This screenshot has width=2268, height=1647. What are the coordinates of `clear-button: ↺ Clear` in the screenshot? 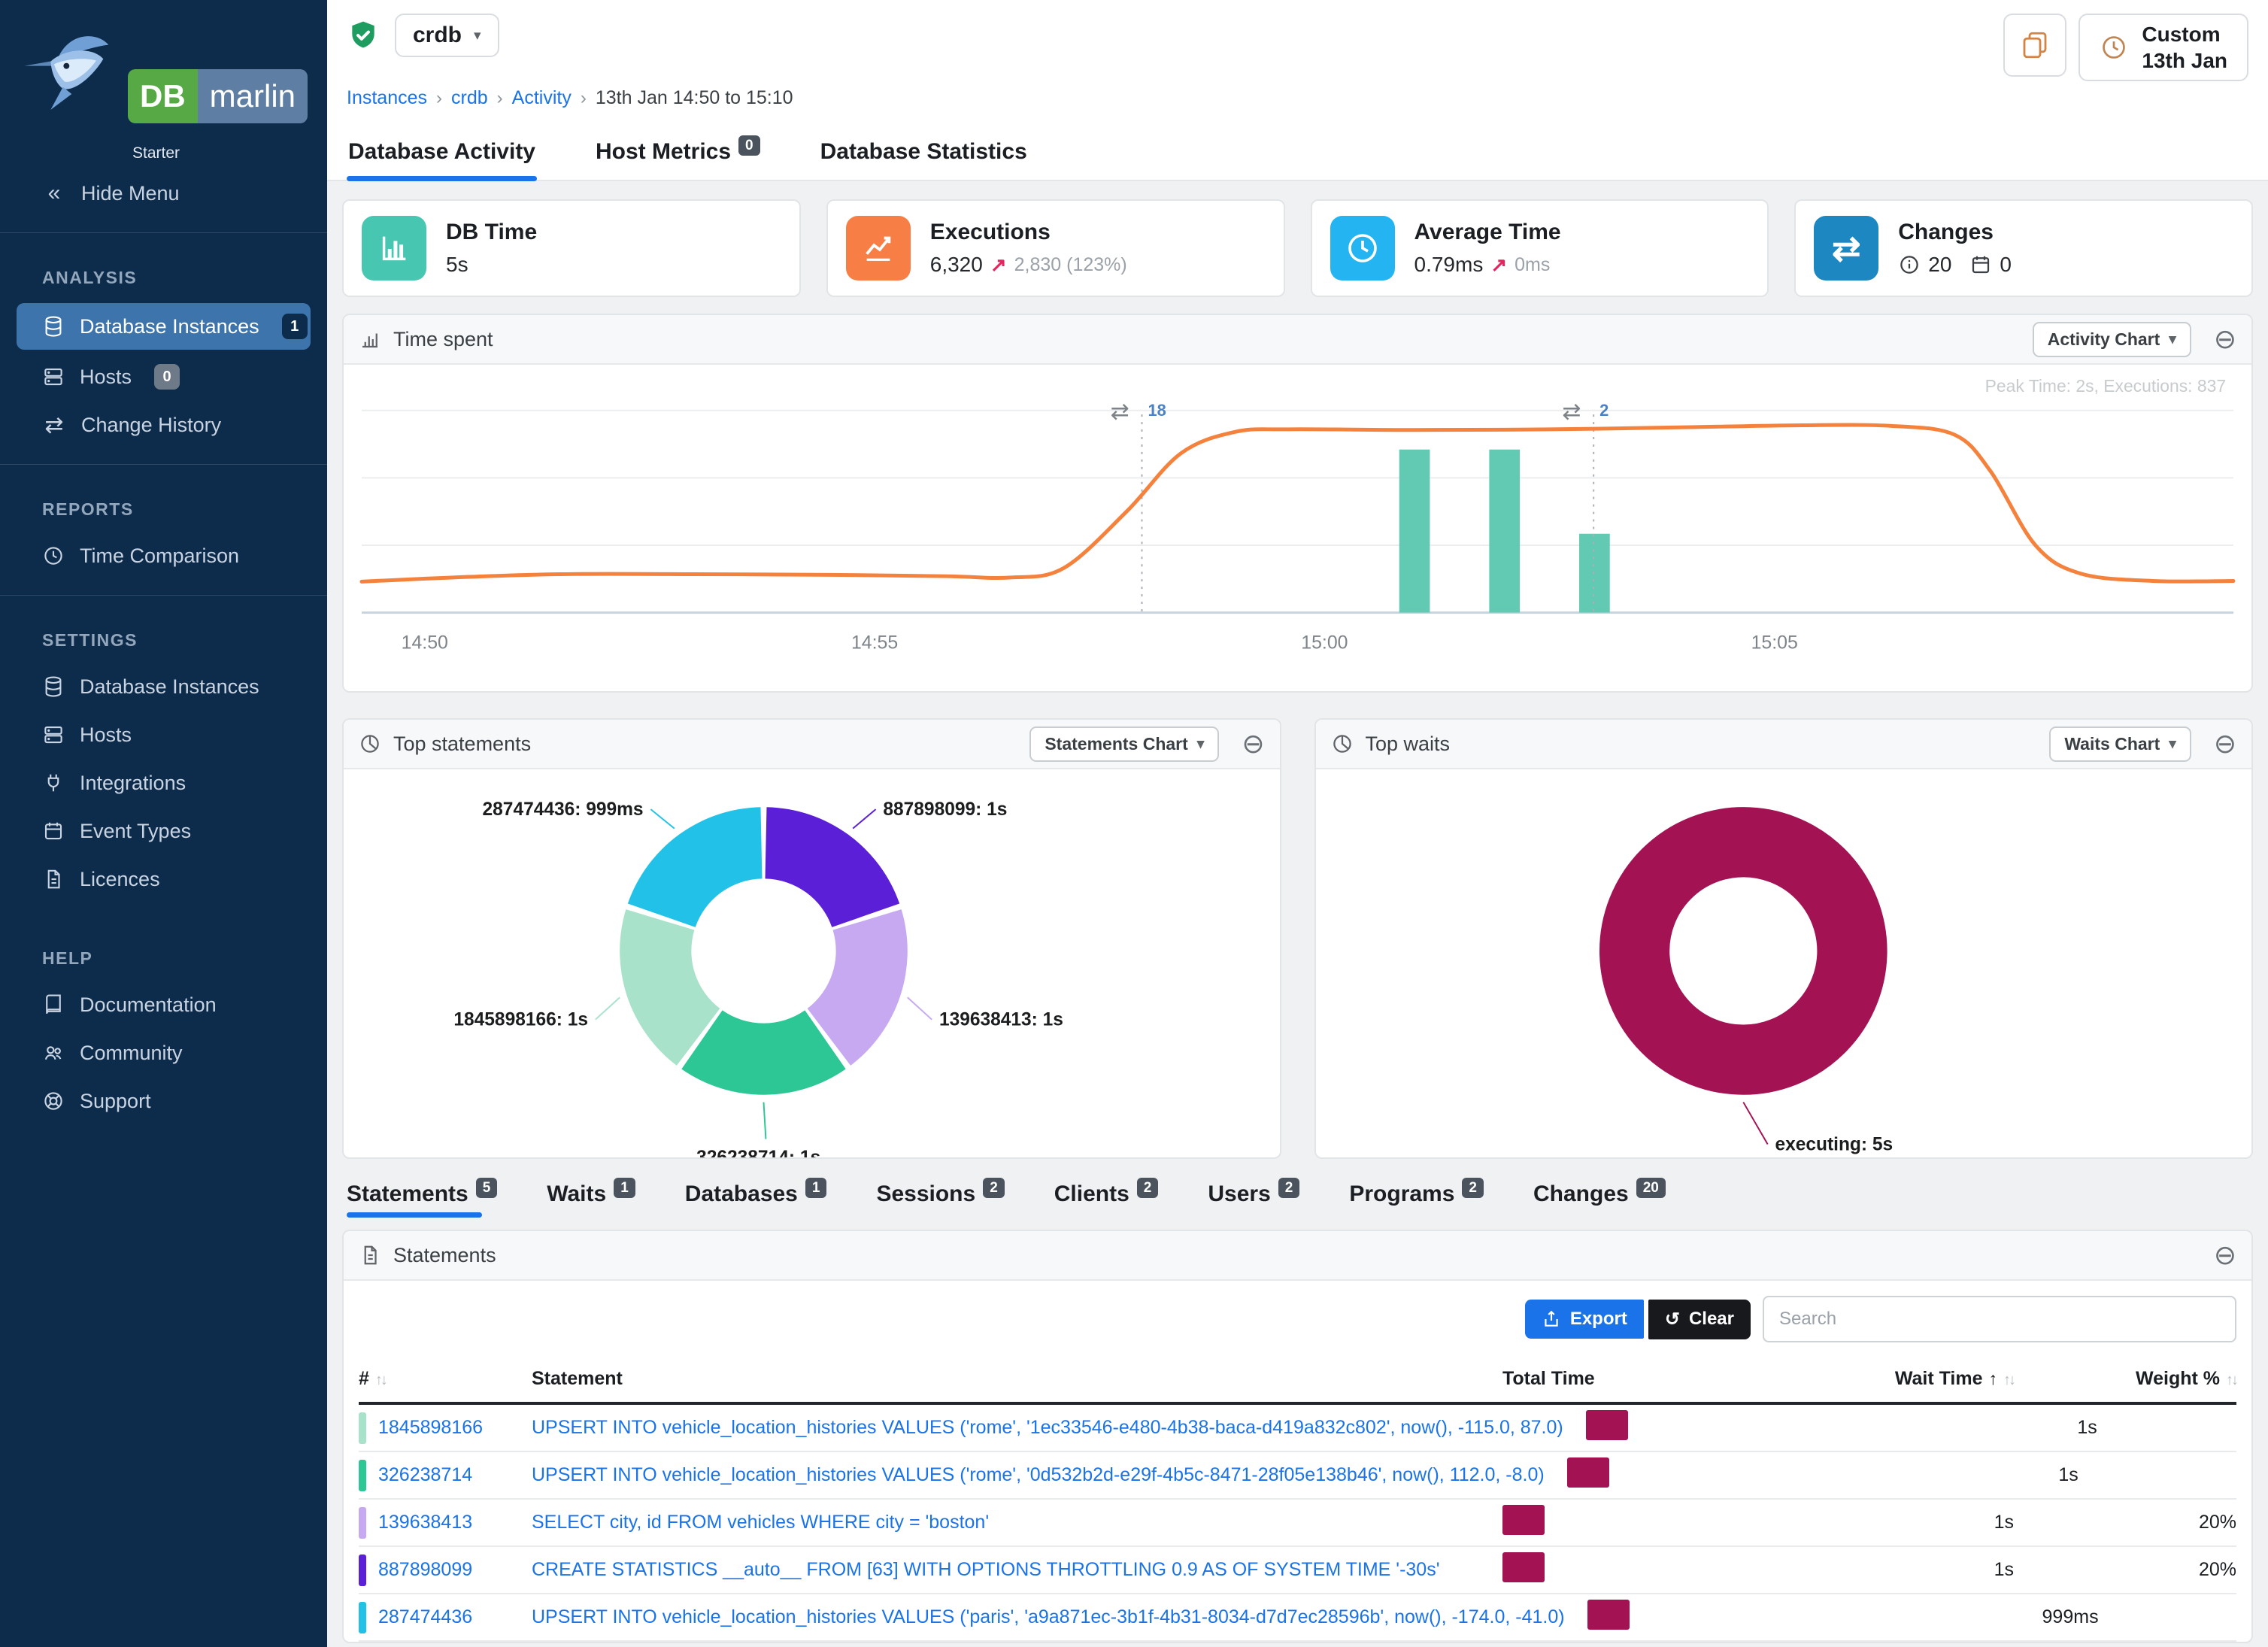 It's located at (1699, 1319).